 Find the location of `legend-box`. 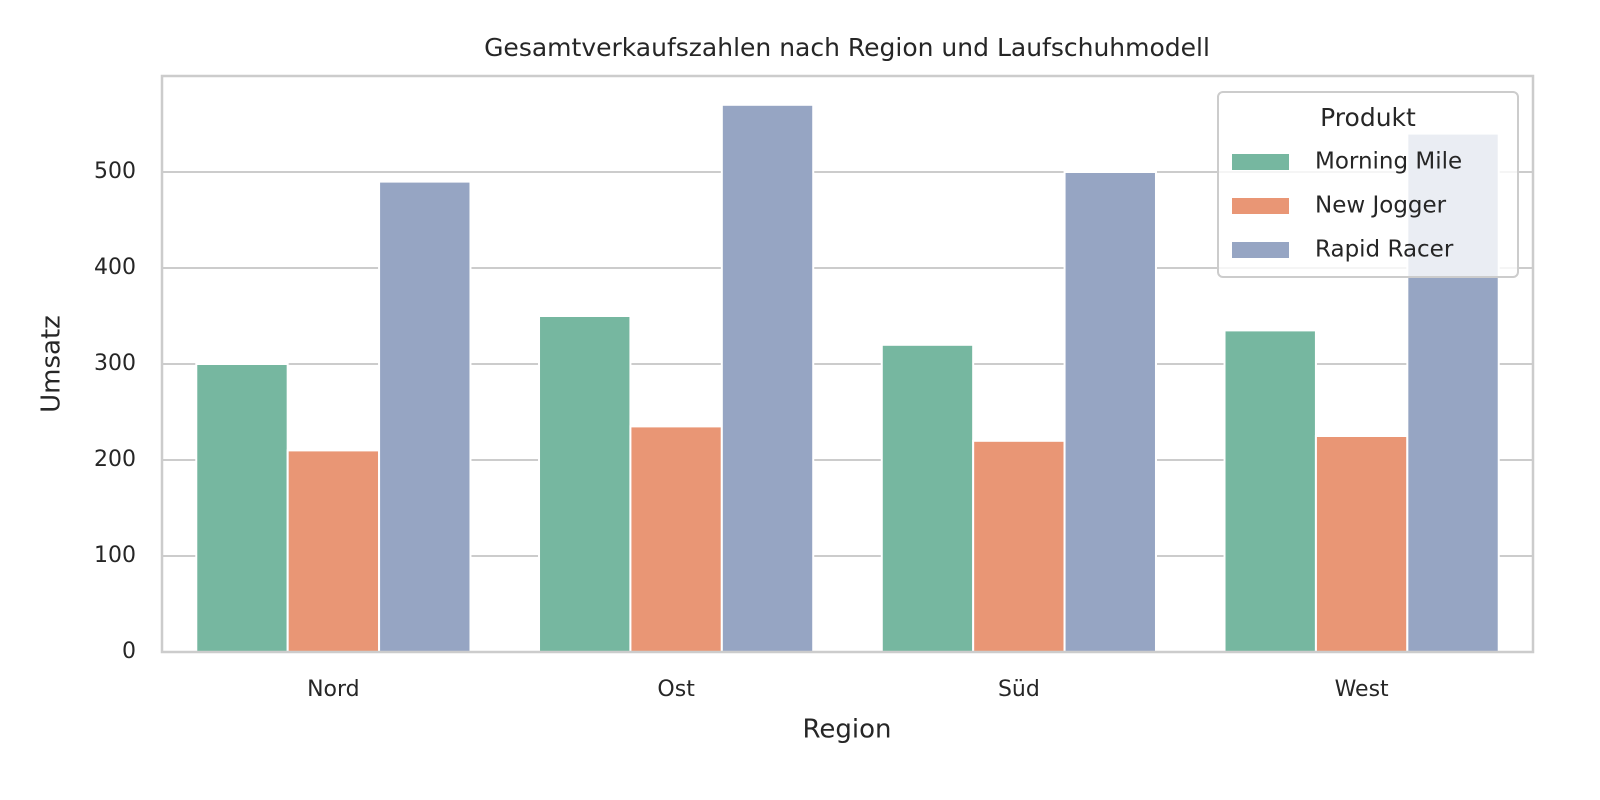

legend-box is located at coordinates (1368, 184).